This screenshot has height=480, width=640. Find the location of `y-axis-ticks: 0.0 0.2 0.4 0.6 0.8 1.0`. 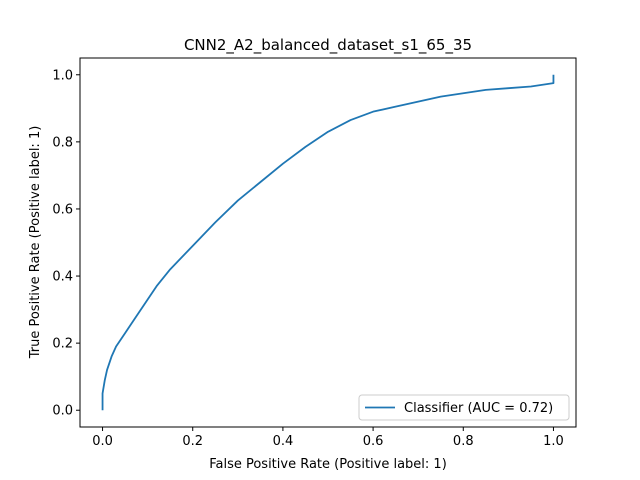

y-axis-ticks: 0.0 0.2 0.4 0.6 0.8 1.0 is located at coordinates (66, 243).